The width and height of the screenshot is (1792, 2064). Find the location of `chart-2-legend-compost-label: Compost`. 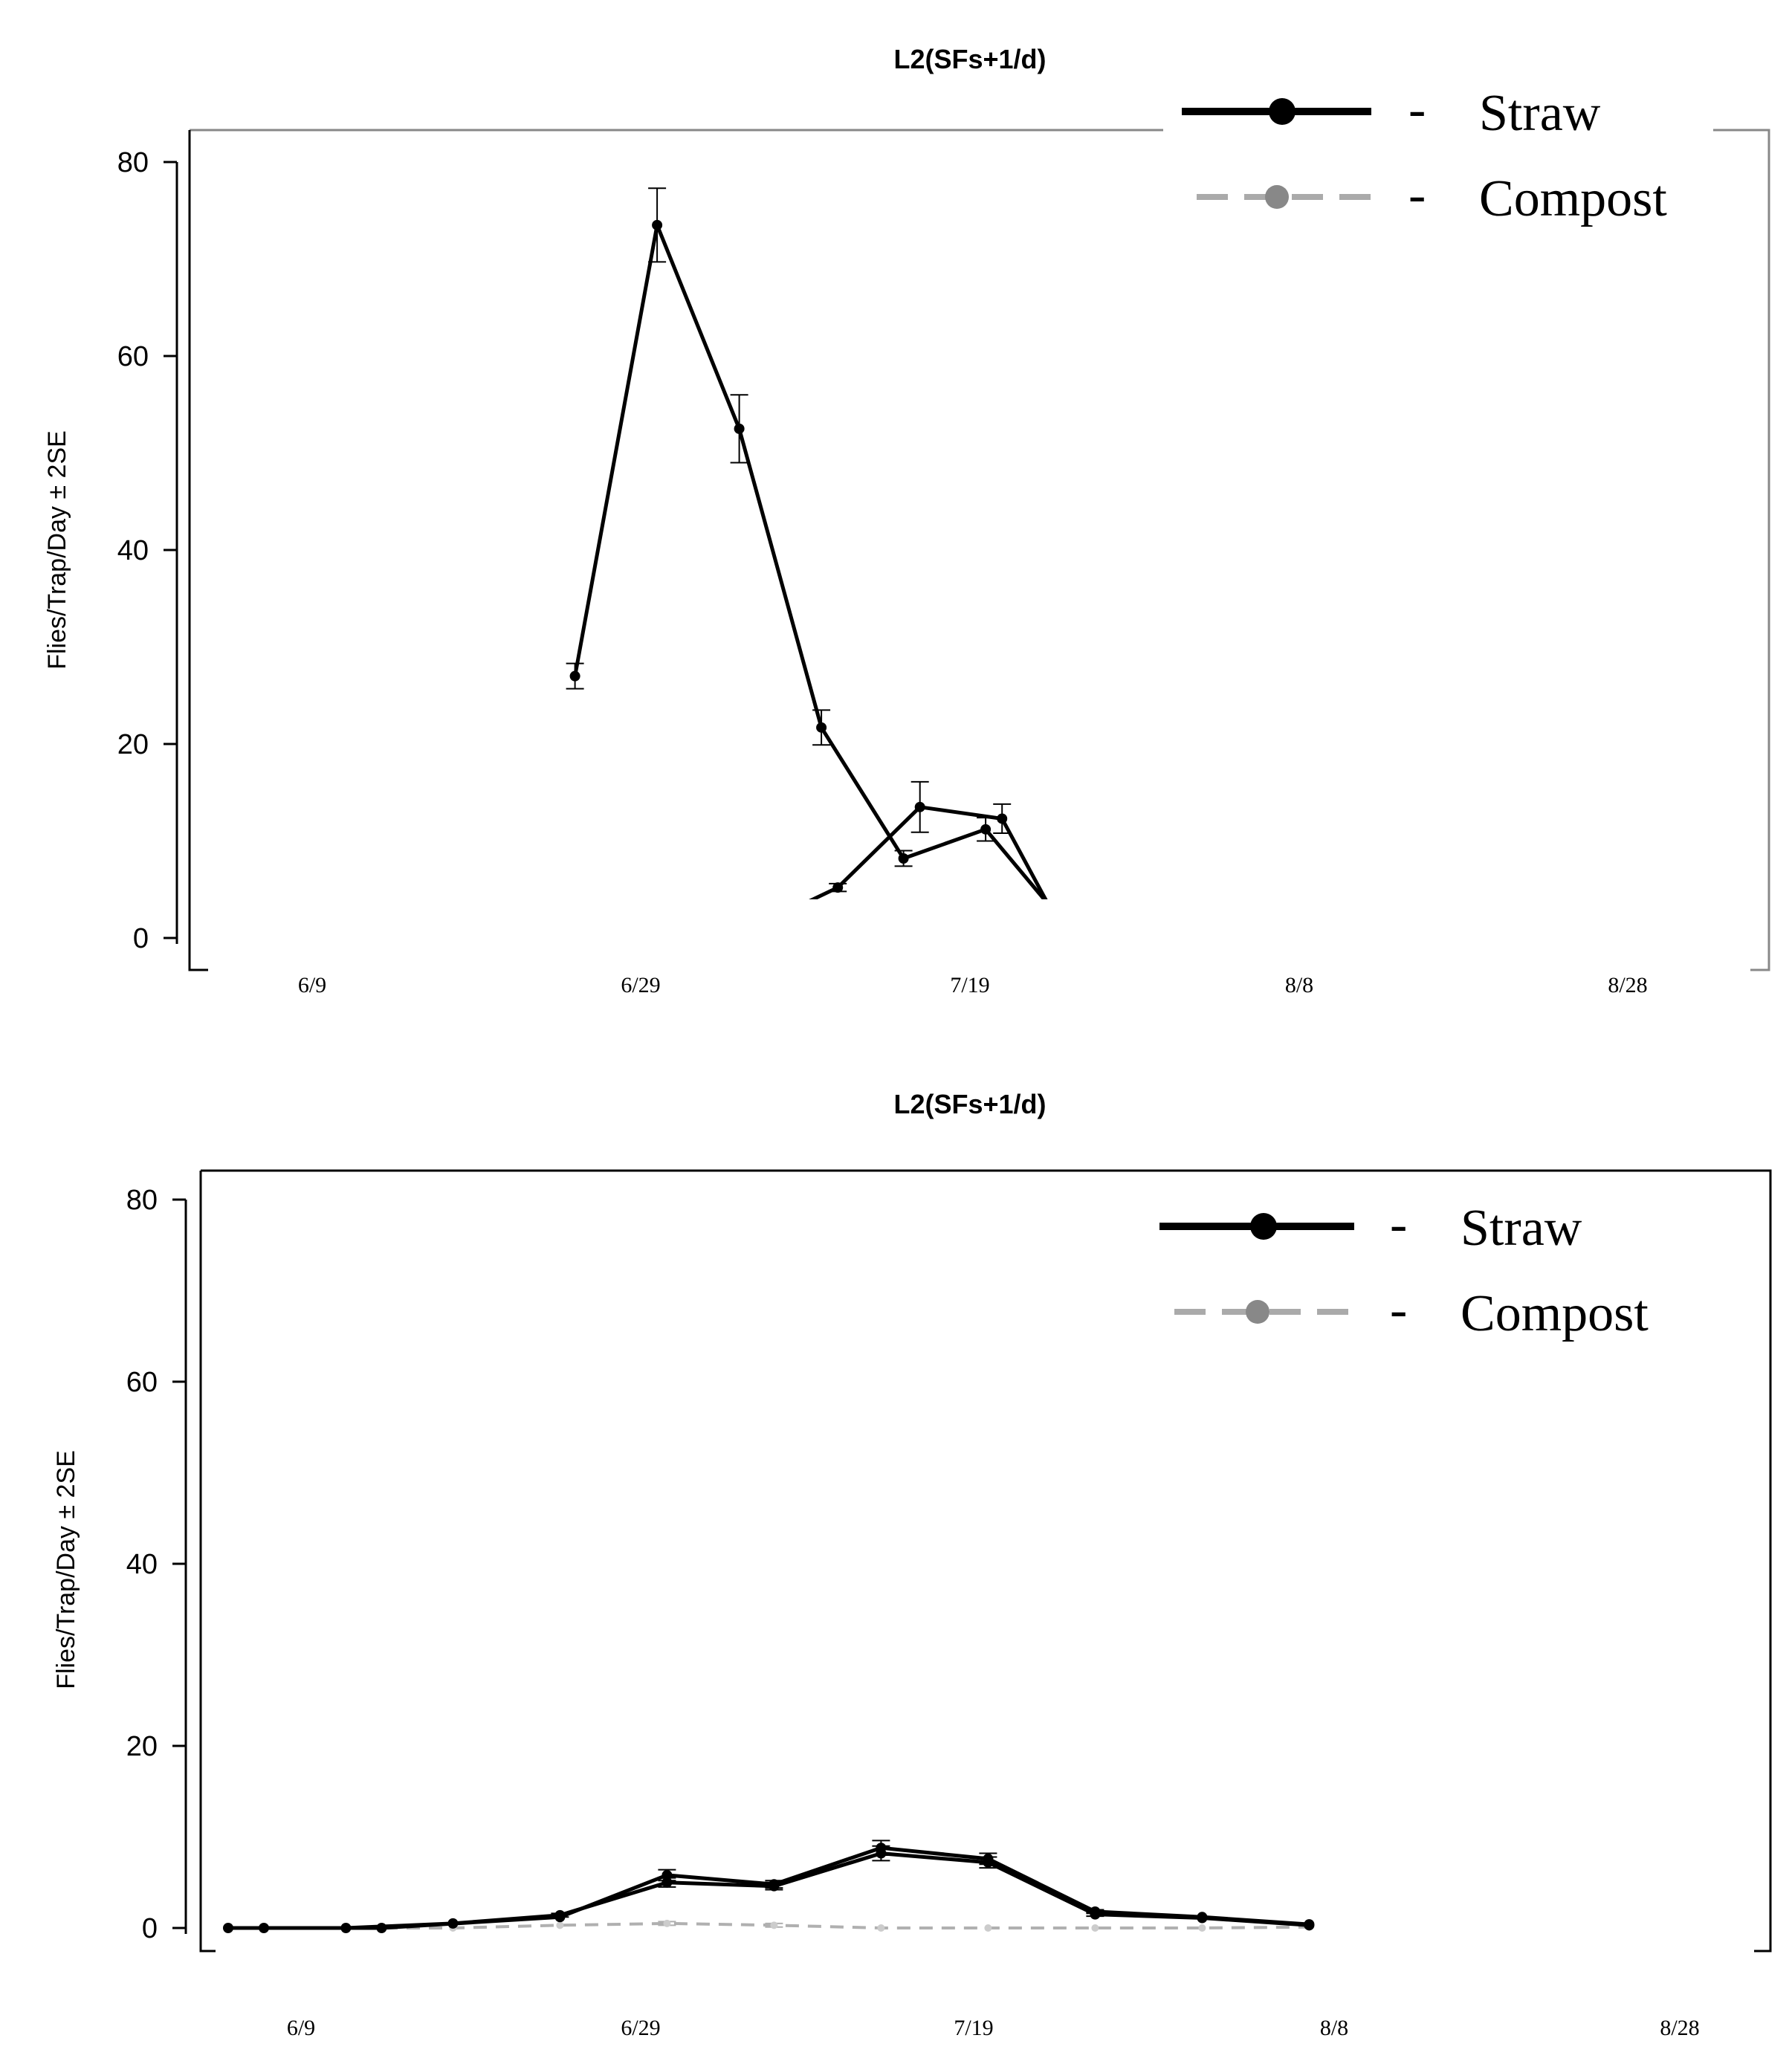

chart-2-legend-compost-label: Compost is located at coordinates (1555, 1313).